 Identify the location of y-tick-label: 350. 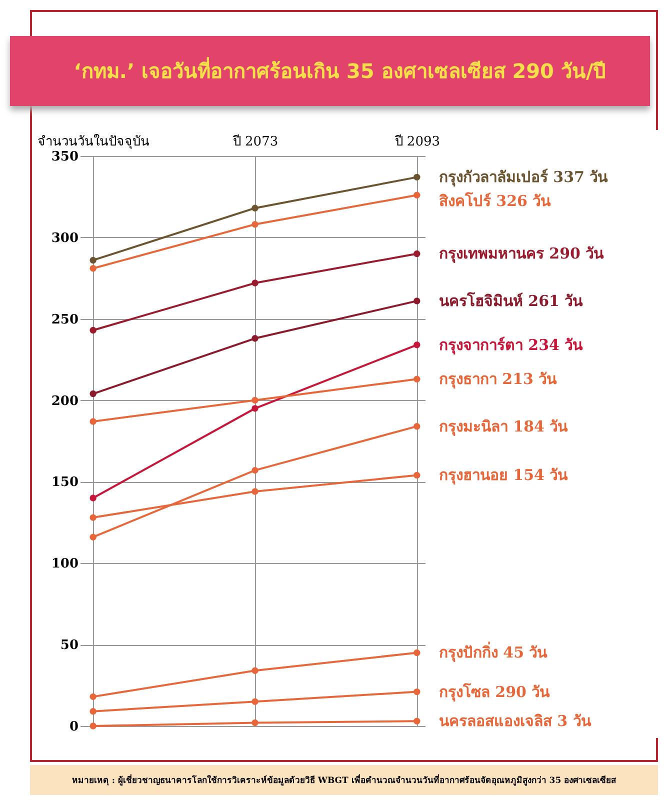
(64, 157).